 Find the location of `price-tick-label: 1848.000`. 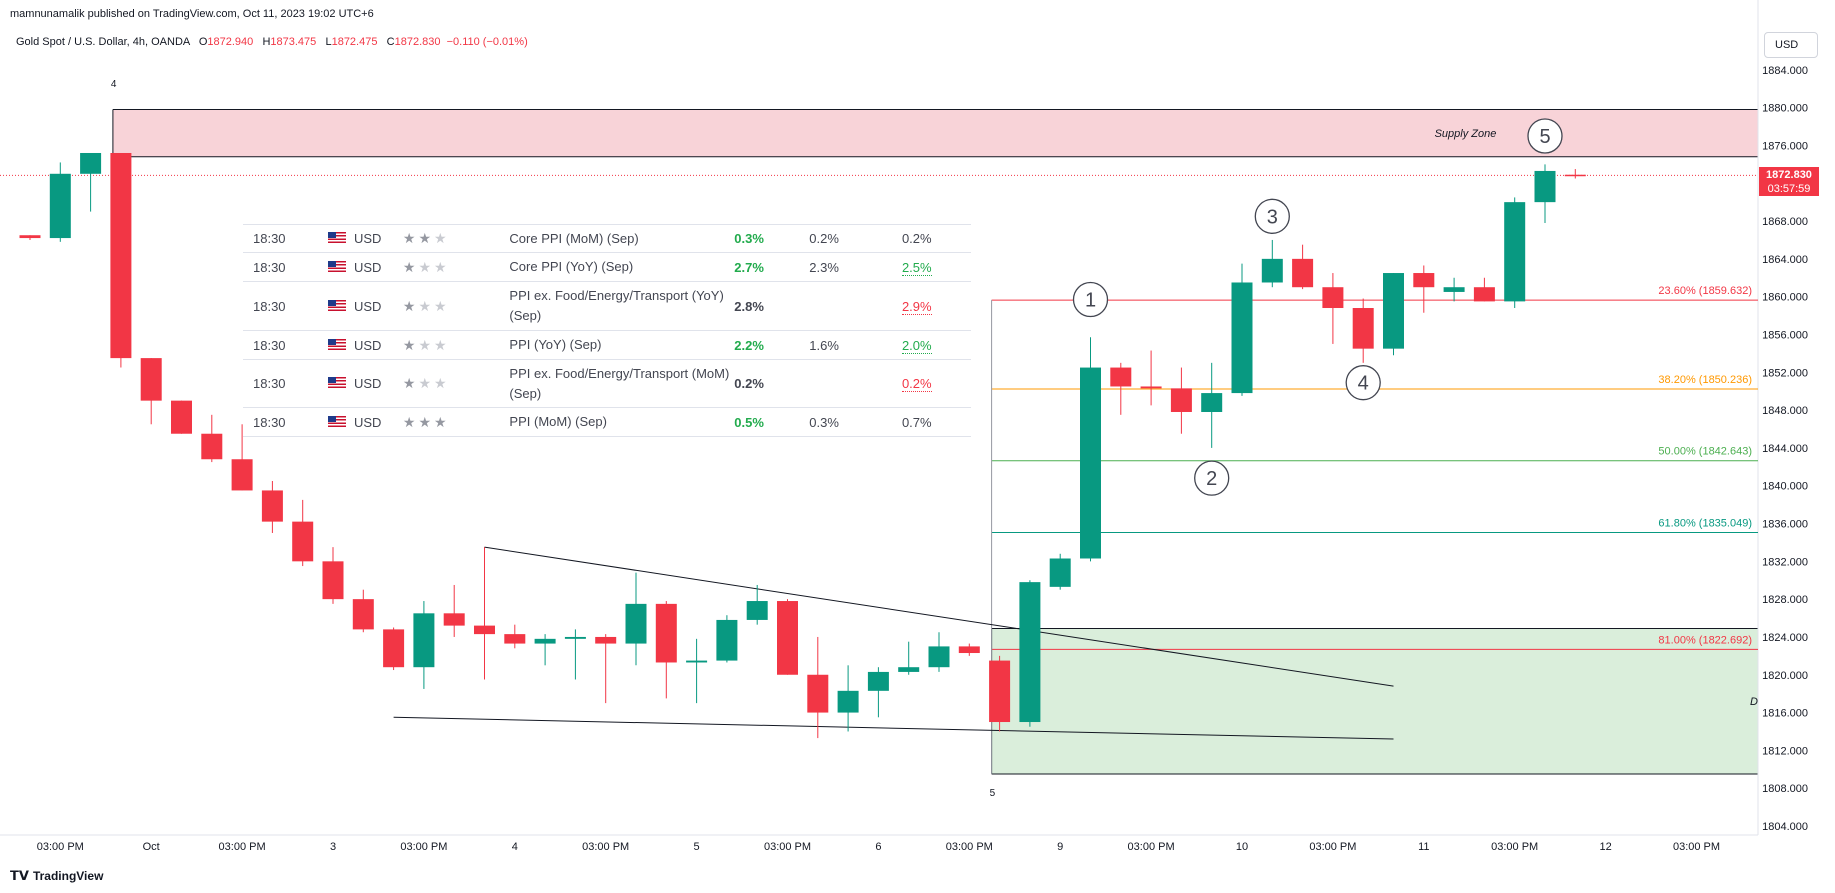

price-tick-label: 1848.000 is located at coordinates (1785, 411).